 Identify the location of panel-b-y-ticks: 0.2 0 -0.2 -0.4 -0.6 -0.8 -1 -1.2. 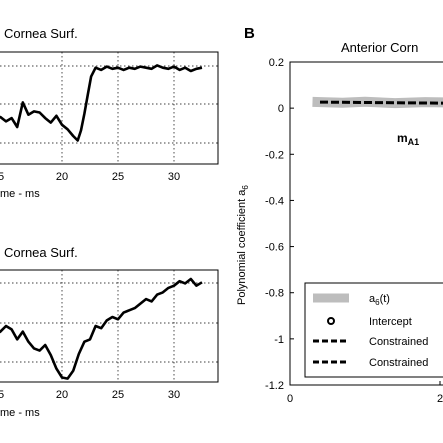
(279, 224).